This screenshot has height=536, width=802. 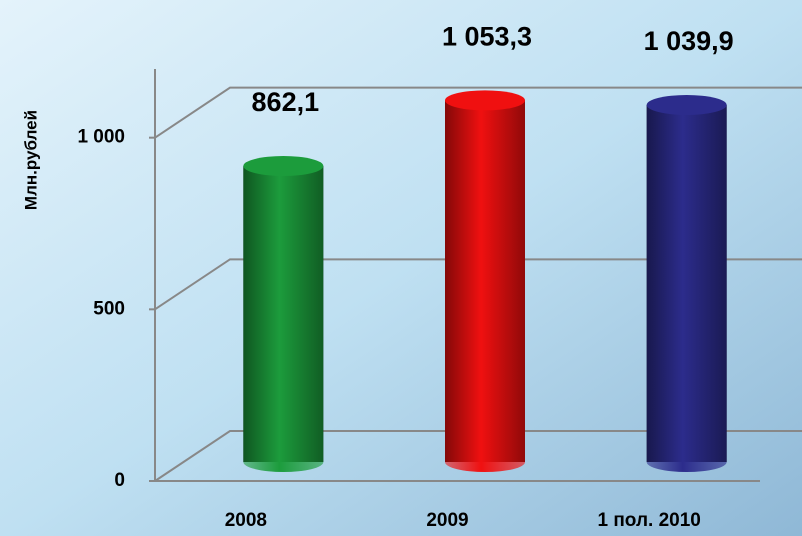 I want to click on x-tick-label: 2008, so click(x=246, y=520).